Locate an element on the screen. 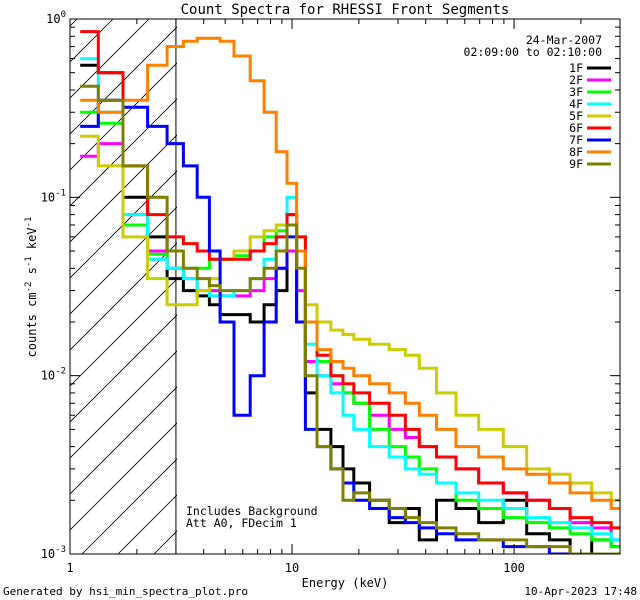 This screenshot has height=600, width=640. y-tick-label: 10⁻¹ is located at coordinates (53, 196).